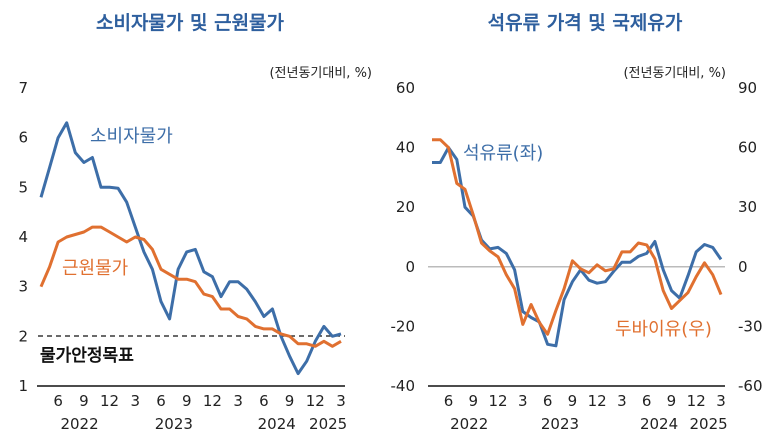 The height and width of the screenshot is (442, 780). I want to click on right-unit-label: (전년동기대비, %), so click(674, 73).